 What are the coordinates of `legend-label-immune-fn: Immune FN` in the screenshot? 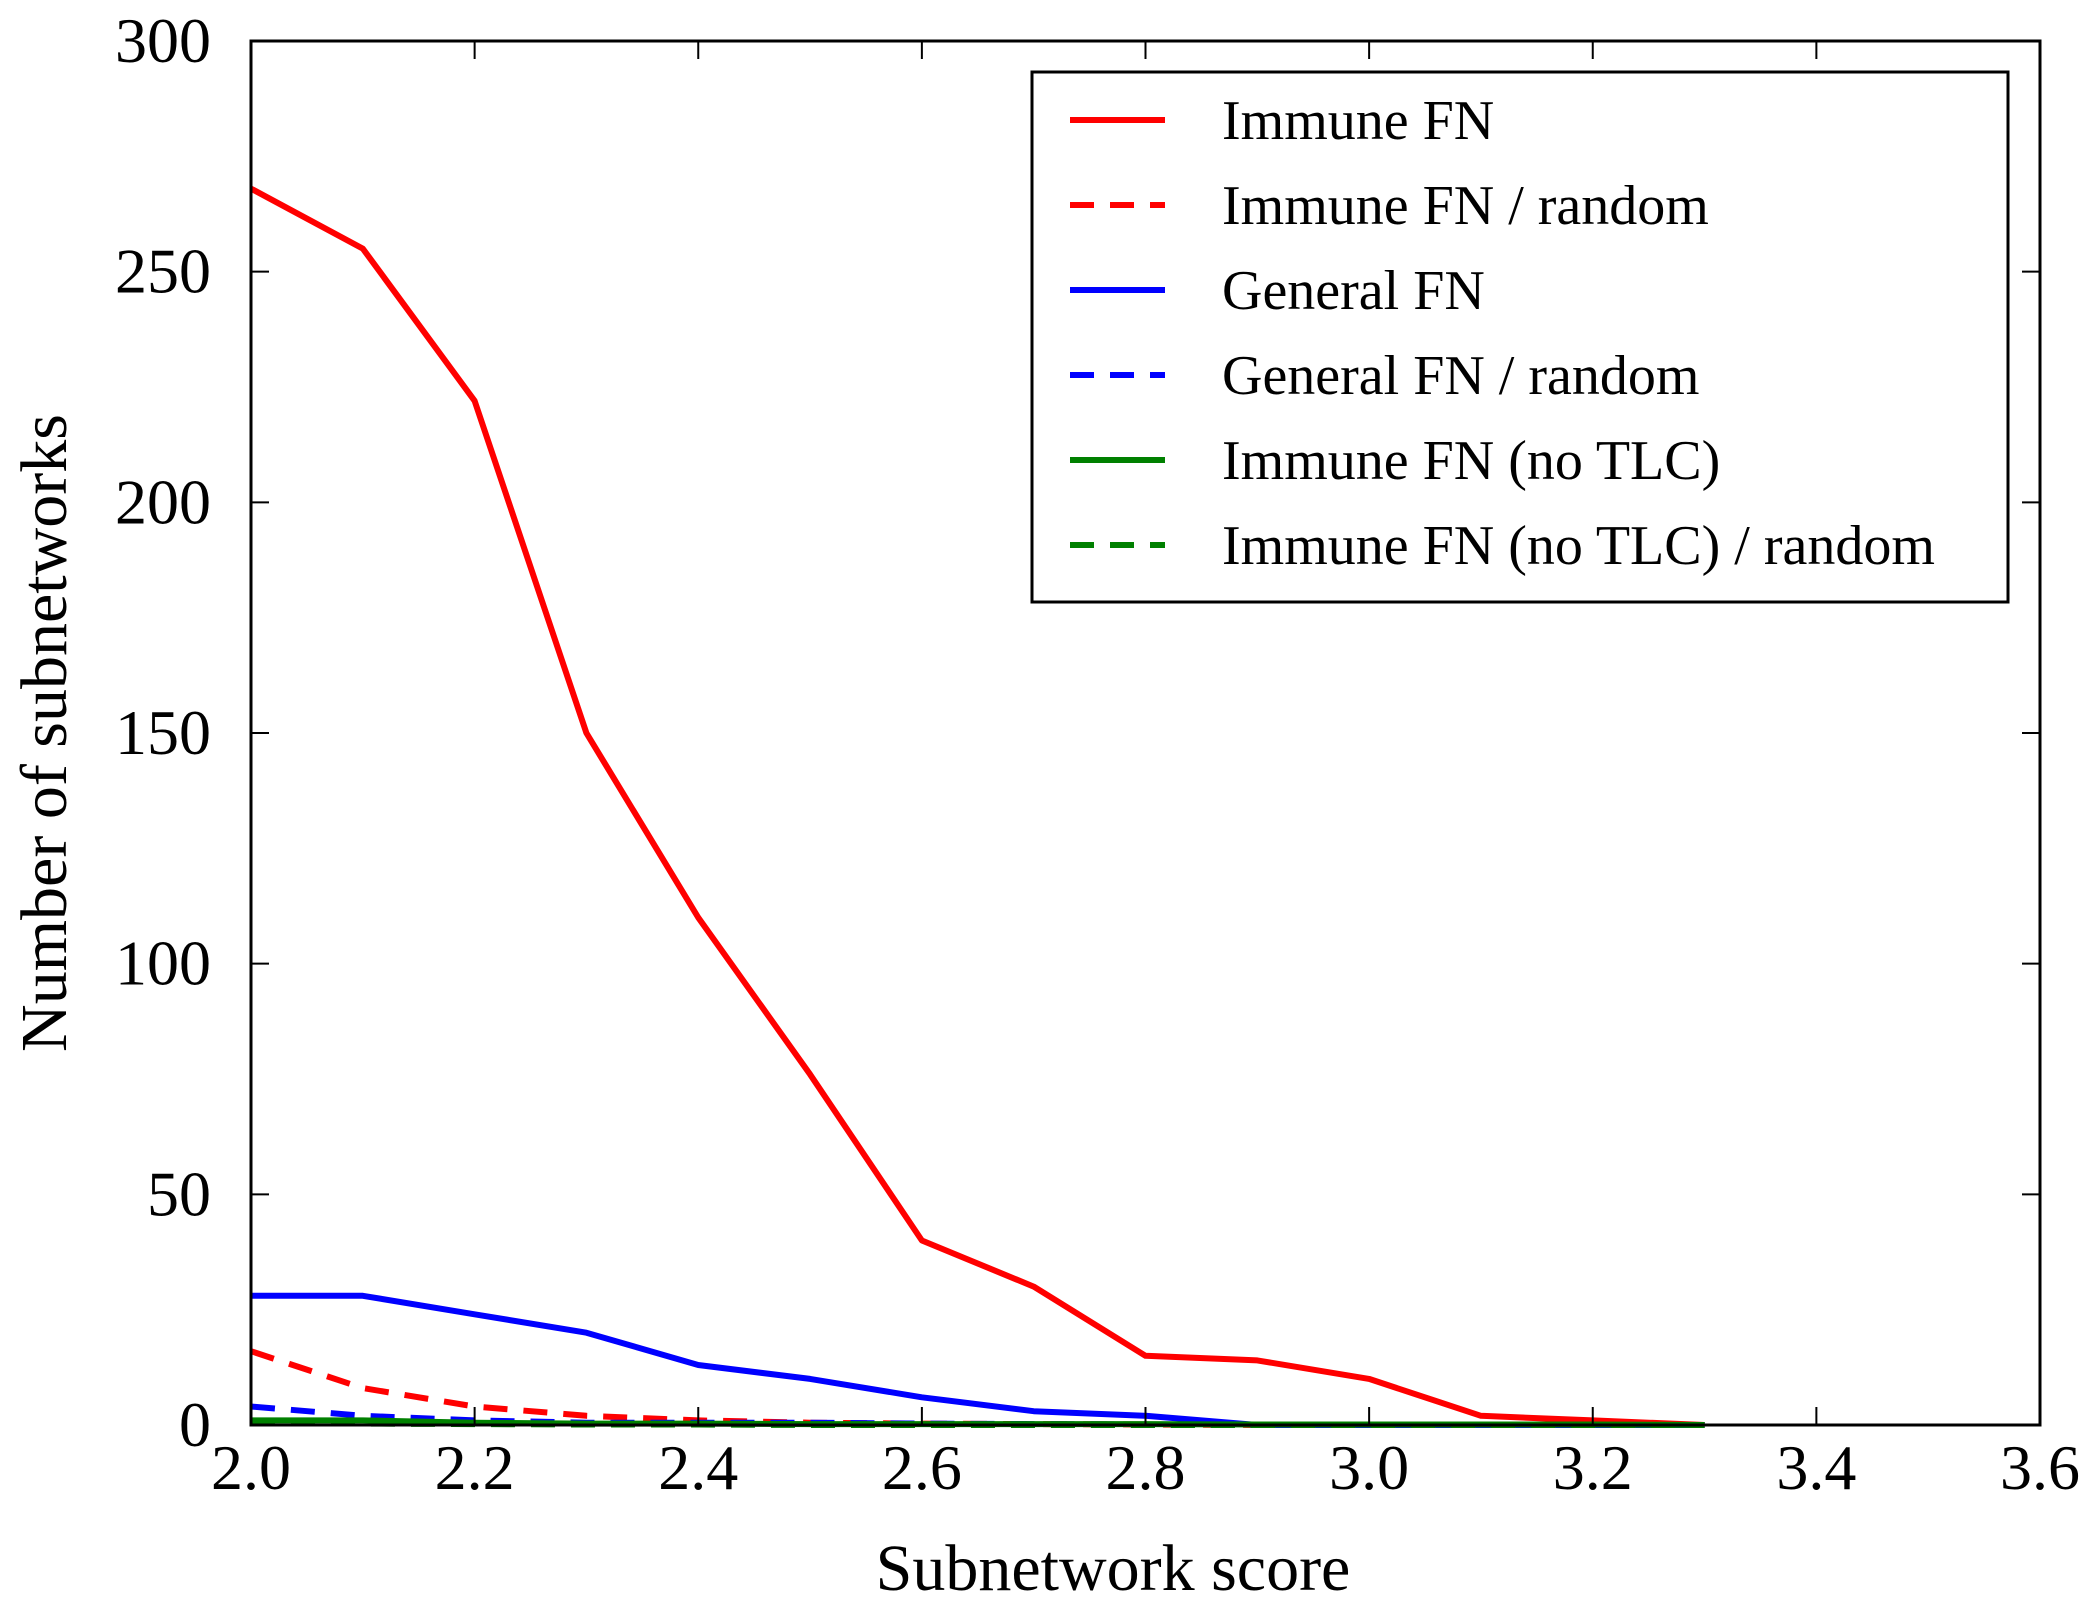 It's located at (1358, 121).